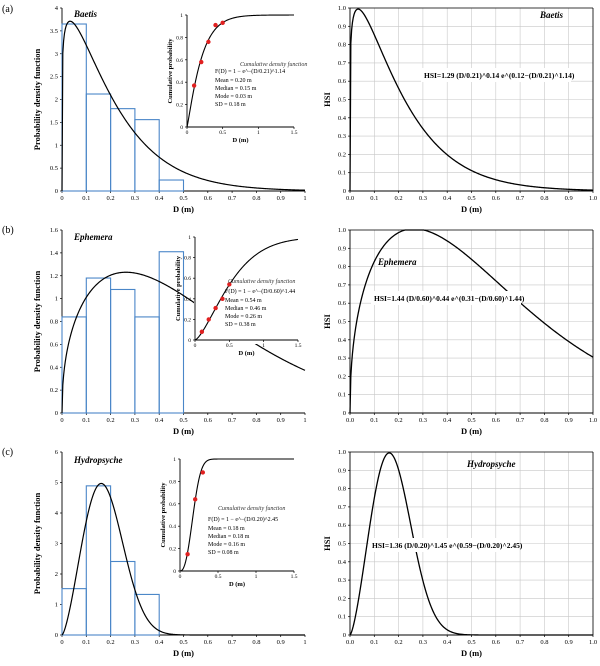 The width and height of the screenshot is (600, 666). I want to click on x-tick-label: 0.1, so click(86, 642).